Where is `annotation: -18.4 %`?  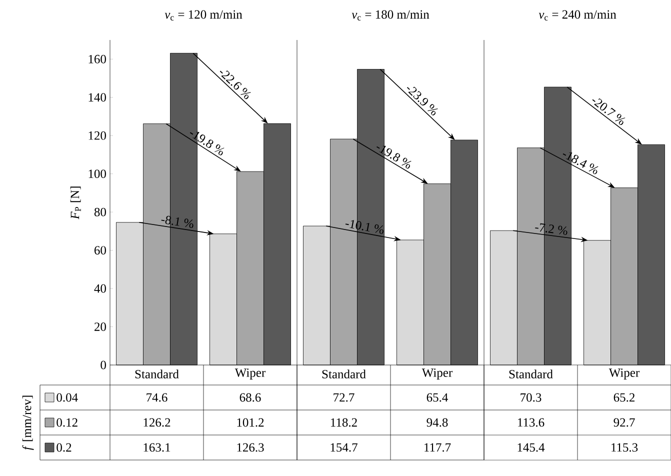
annotation: -18.4 % is located at coordinates (580, 163).